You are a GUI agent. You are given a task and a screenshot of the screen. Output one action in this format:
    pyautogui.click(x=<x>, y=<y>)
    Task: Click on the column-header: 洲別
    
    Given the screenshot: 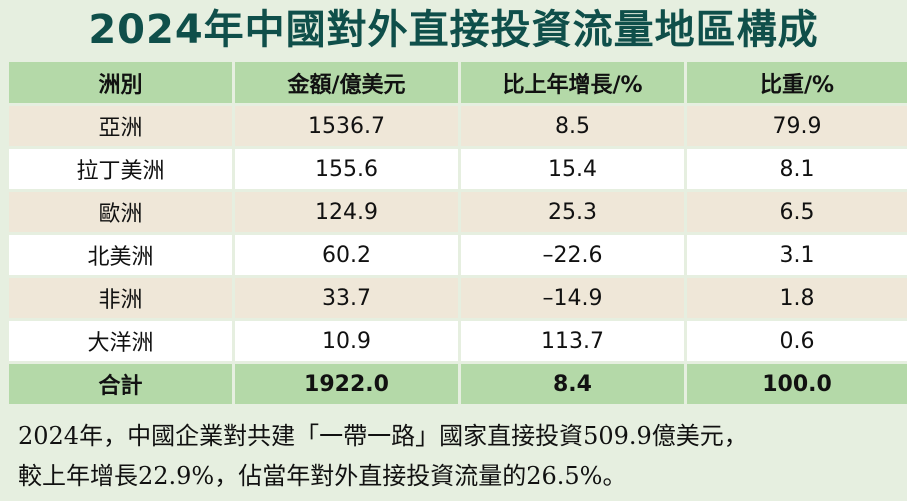 What is the action you would take?
    pyautogui.click(x=120, y=82)
    